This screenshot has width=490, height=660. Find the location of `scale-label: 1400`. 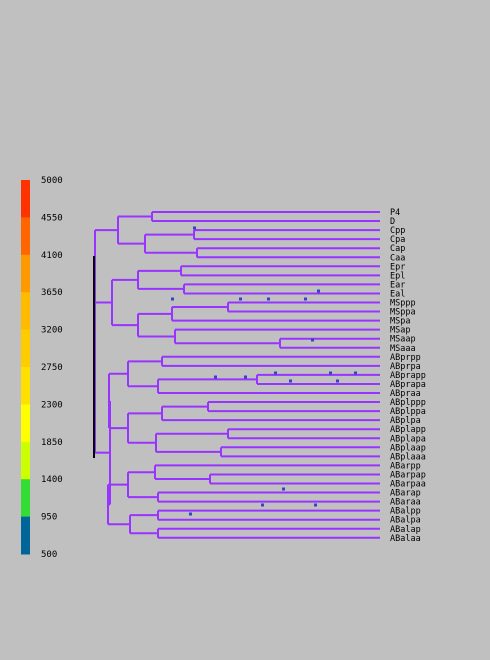

scale-label: 1400 is located at coordinates (52, 480).